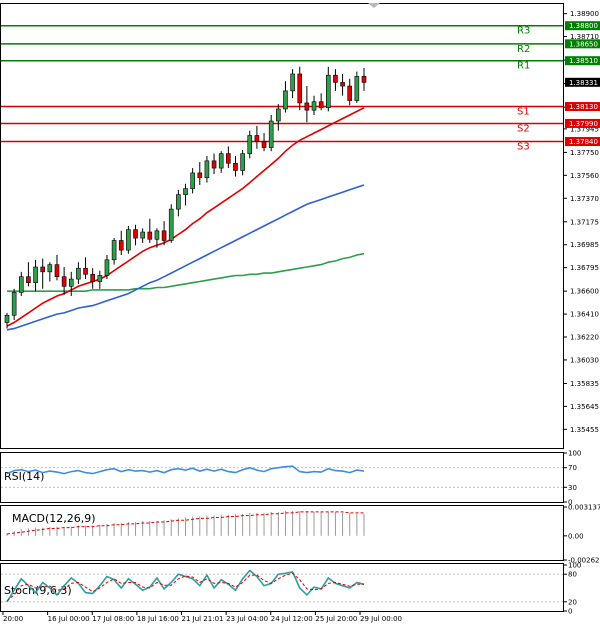 This screenshot has height=628, width=600. Describe the element at coordinates (583, 61) in the screenshot. I see `level-price-label: 1.38510` at that location.